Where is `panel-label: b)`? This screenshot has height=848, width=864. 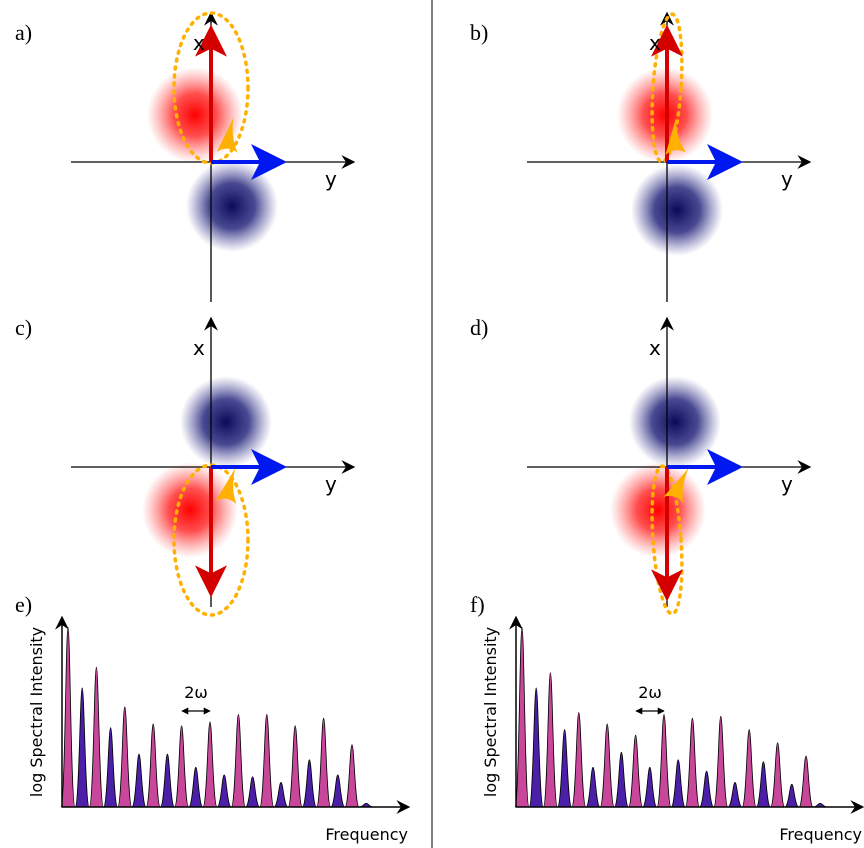
panel-label: b) is located at coordinates (479, 32).